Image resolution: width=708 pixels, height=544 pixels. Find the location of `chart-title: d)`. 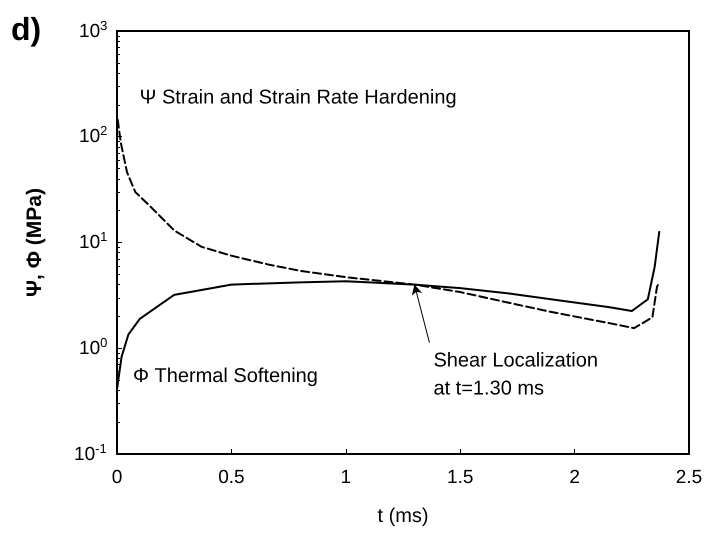

chart-title: d) is located at coordinates (26, 29).